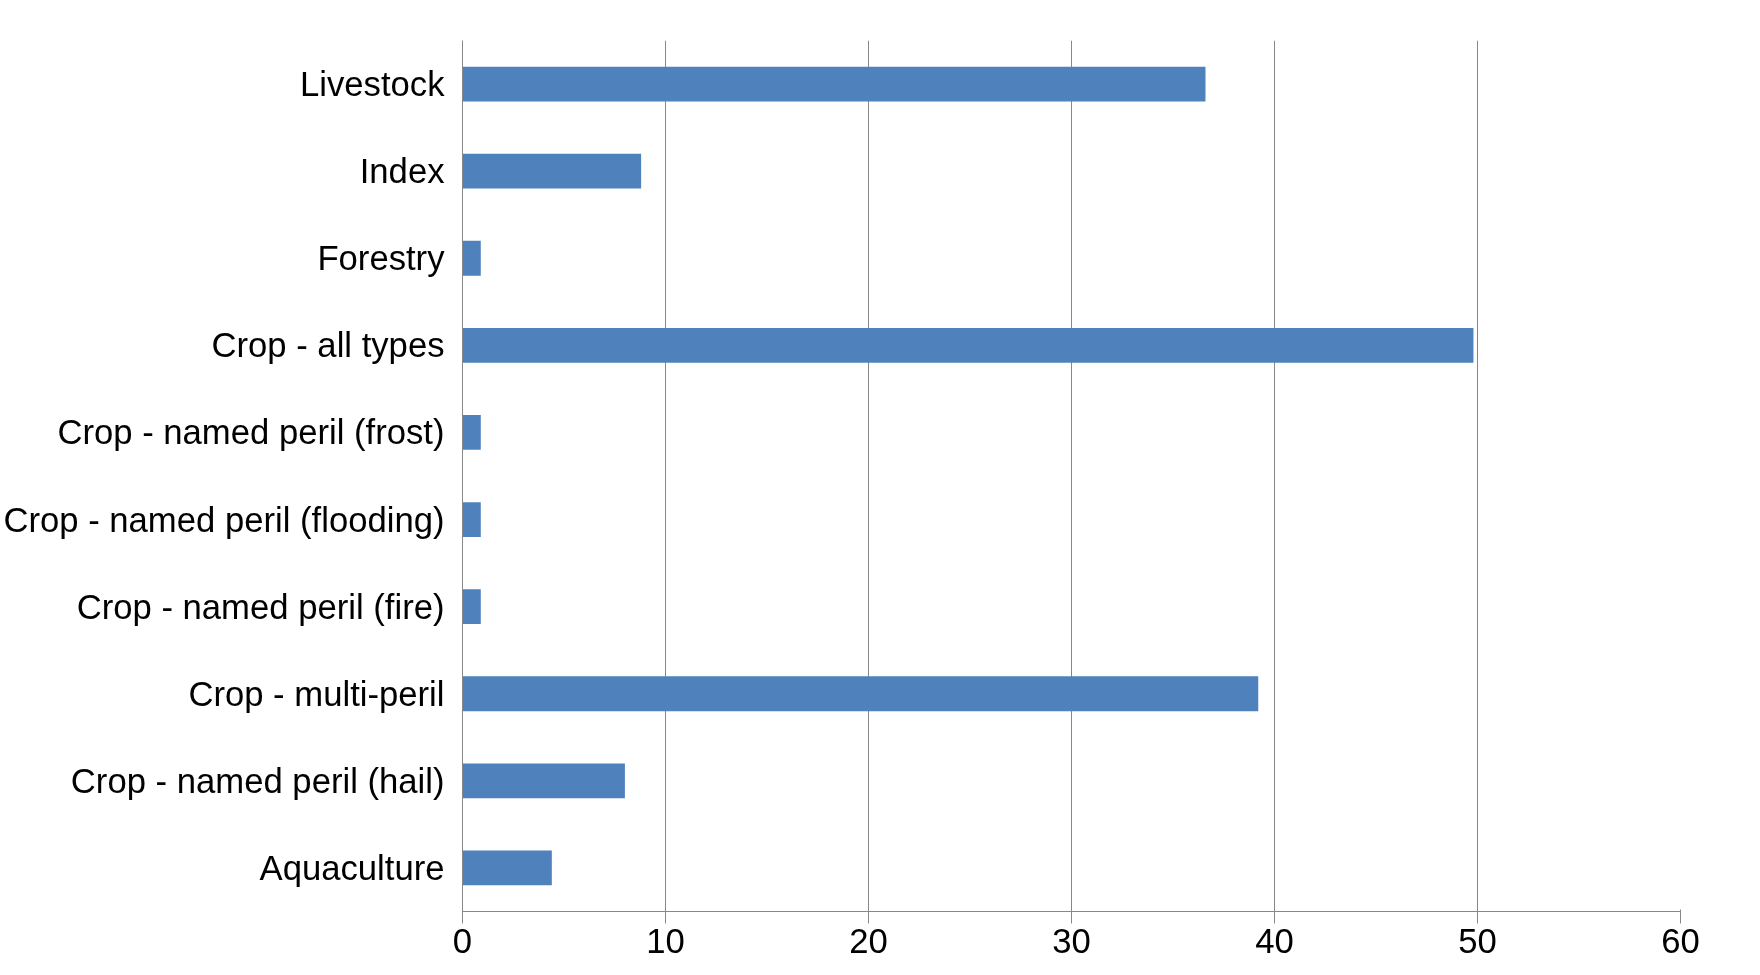 This screenshot has height=975, width=1760. What do you see at coordinates (328, 345) in the screenshot?
I see `y-tick-label: Crop - all types` at bounding box center [328, 345].